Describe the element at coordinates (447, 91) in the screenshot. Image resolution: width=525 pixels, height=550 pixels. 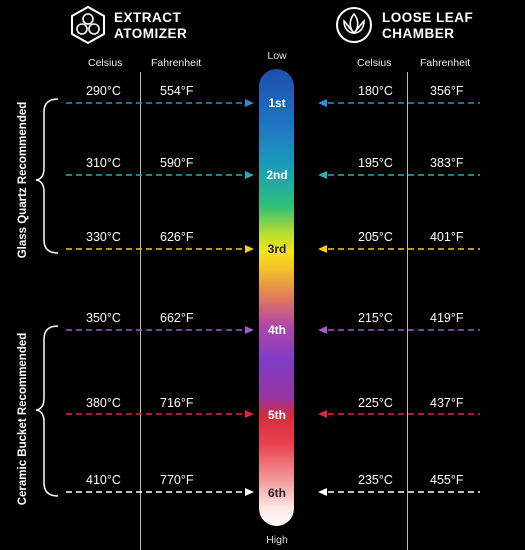
I see `right-fahrenheit-1: 356°F` at that location.